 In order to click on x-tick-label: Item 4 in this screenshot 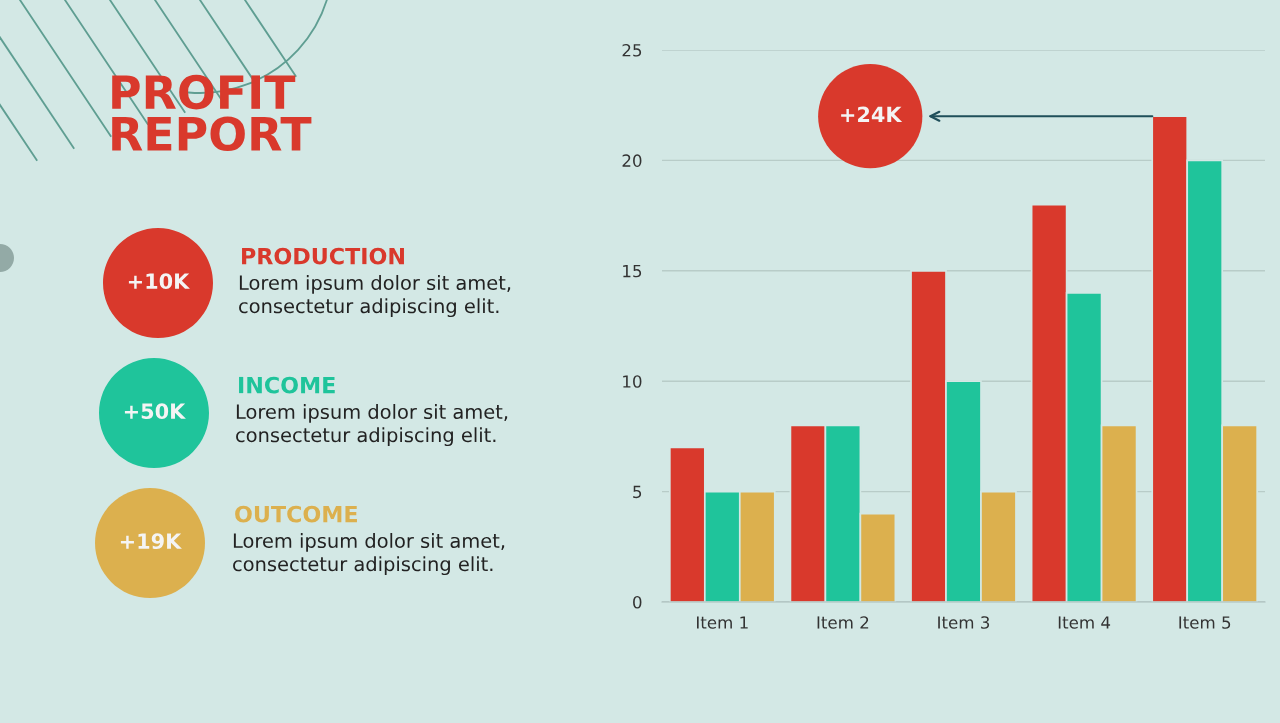, I will do `click(1084, 622)`.